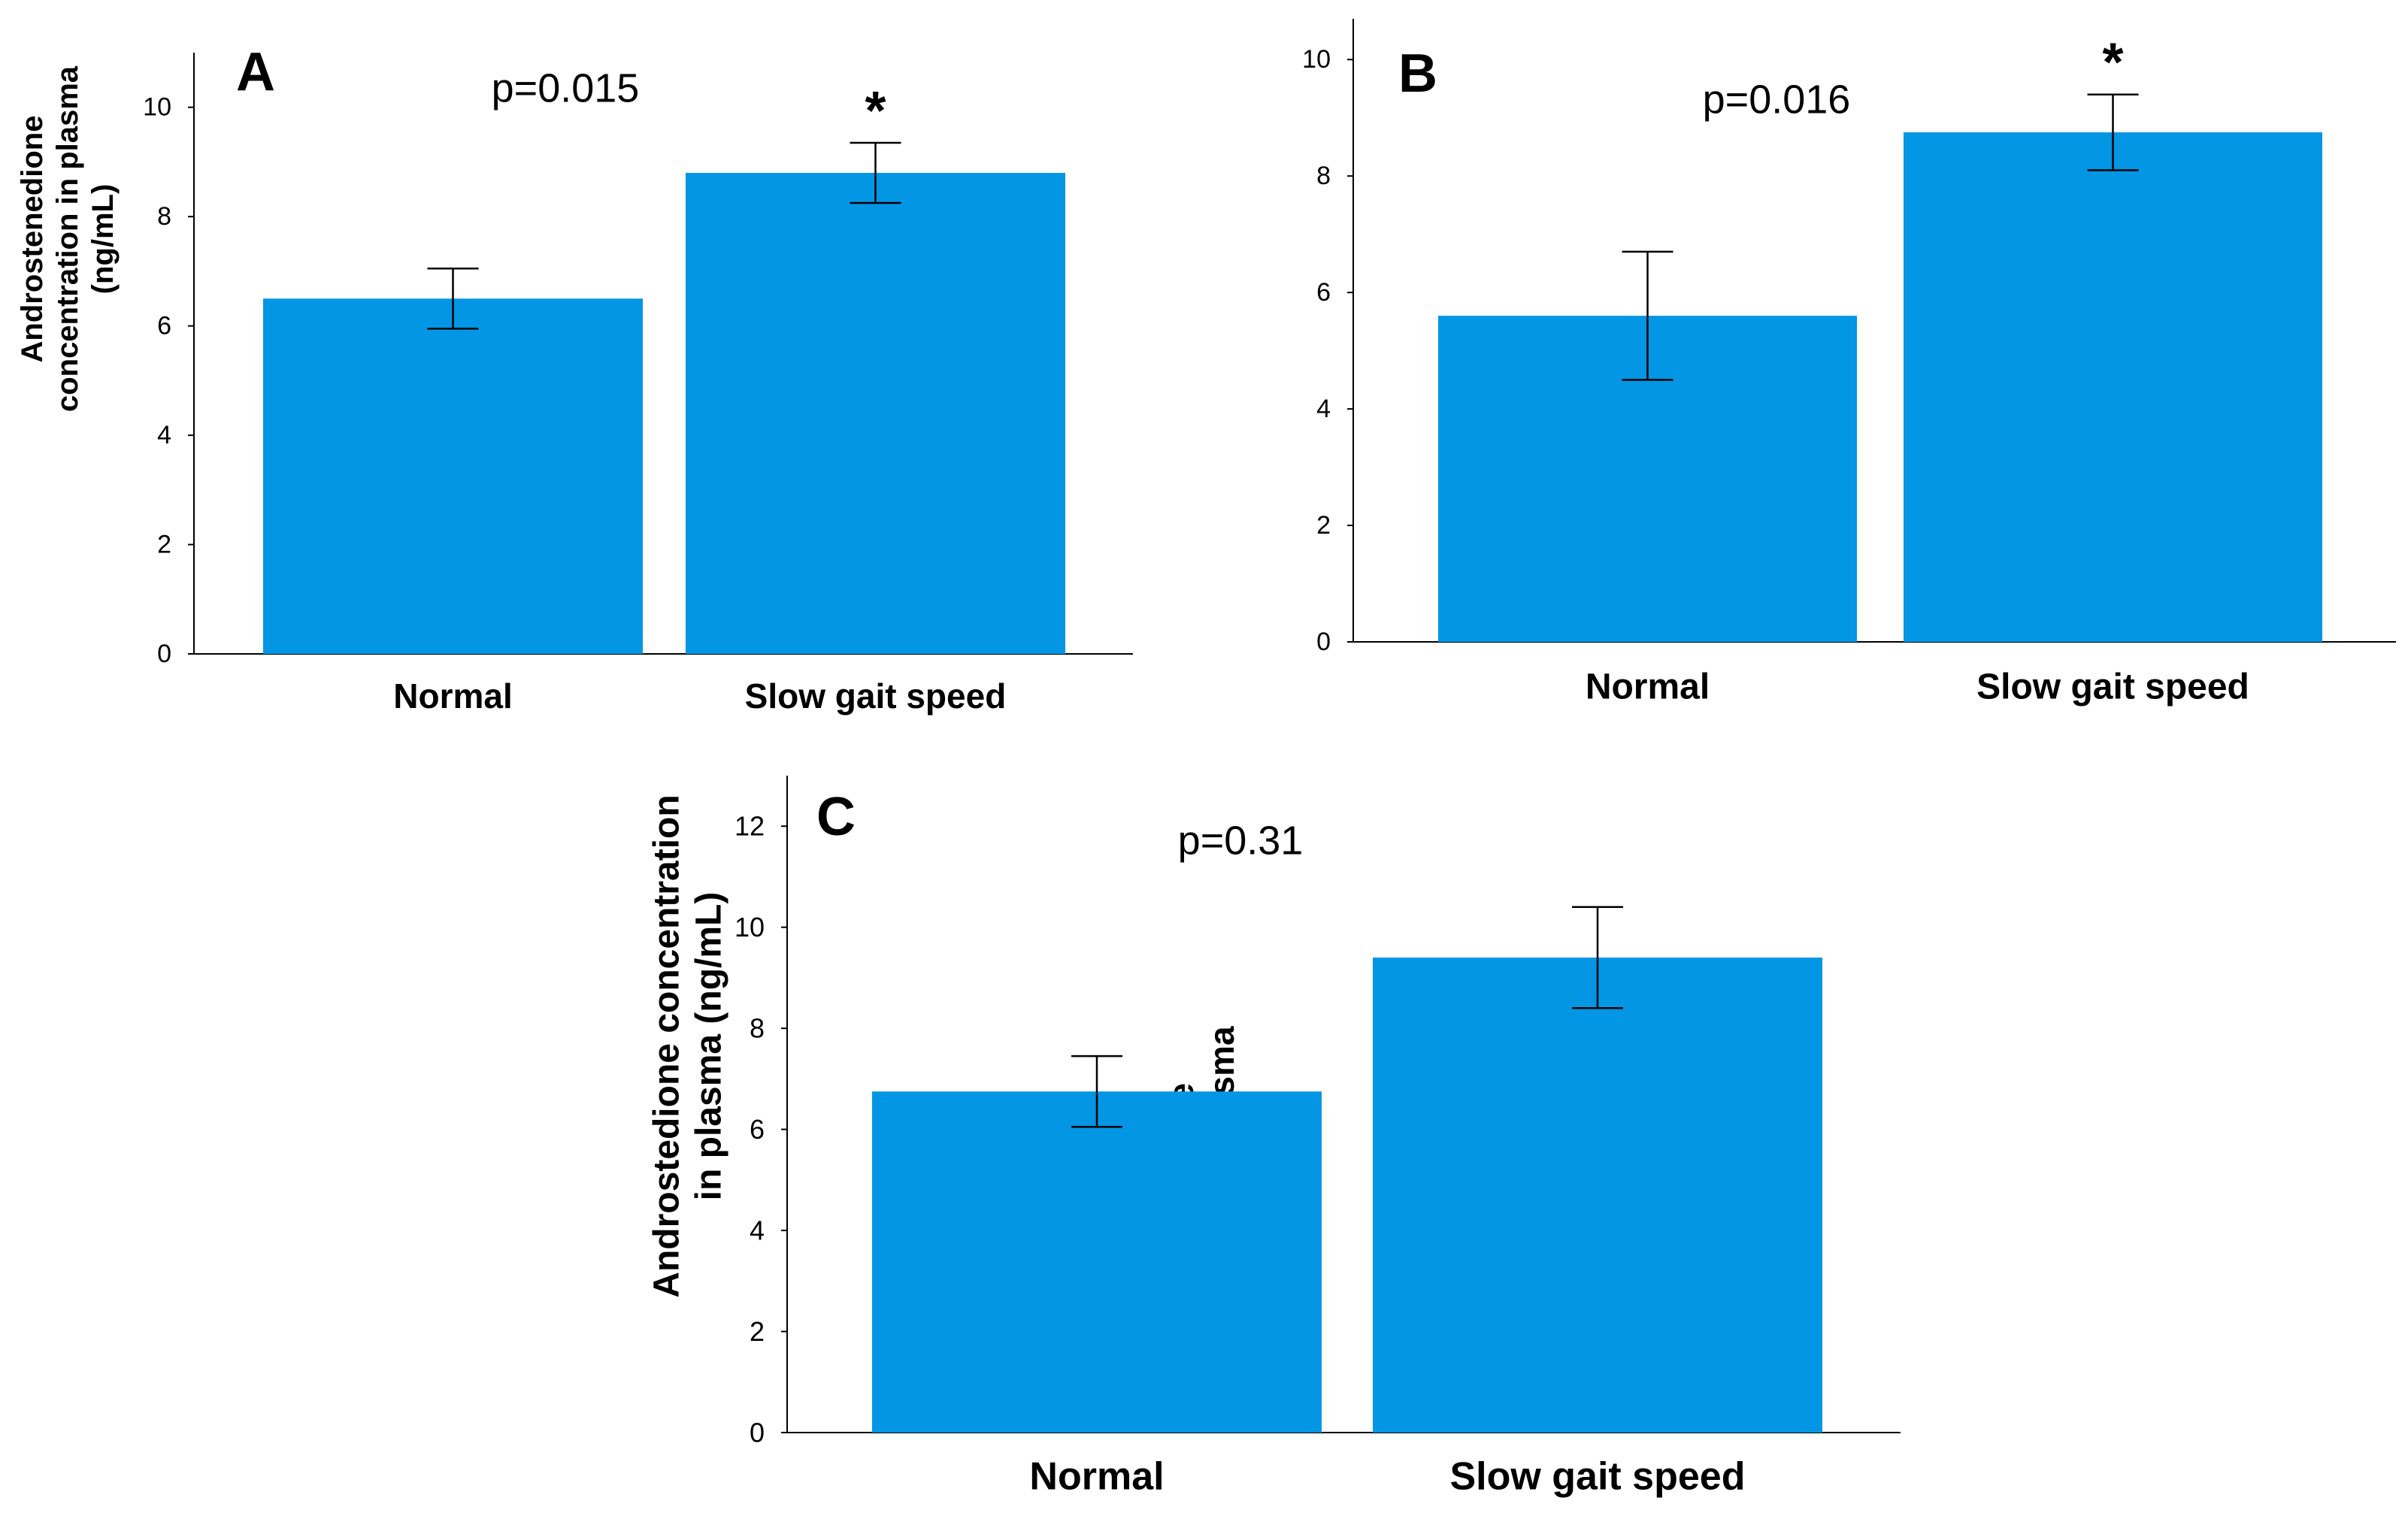 The height and width of the screenshot is (1519, 2408). What do you see at coordinates (2113, 387) in the screenshot?
I see `panel-b-bar-slow-gait` at bounding box center [2113, 387].